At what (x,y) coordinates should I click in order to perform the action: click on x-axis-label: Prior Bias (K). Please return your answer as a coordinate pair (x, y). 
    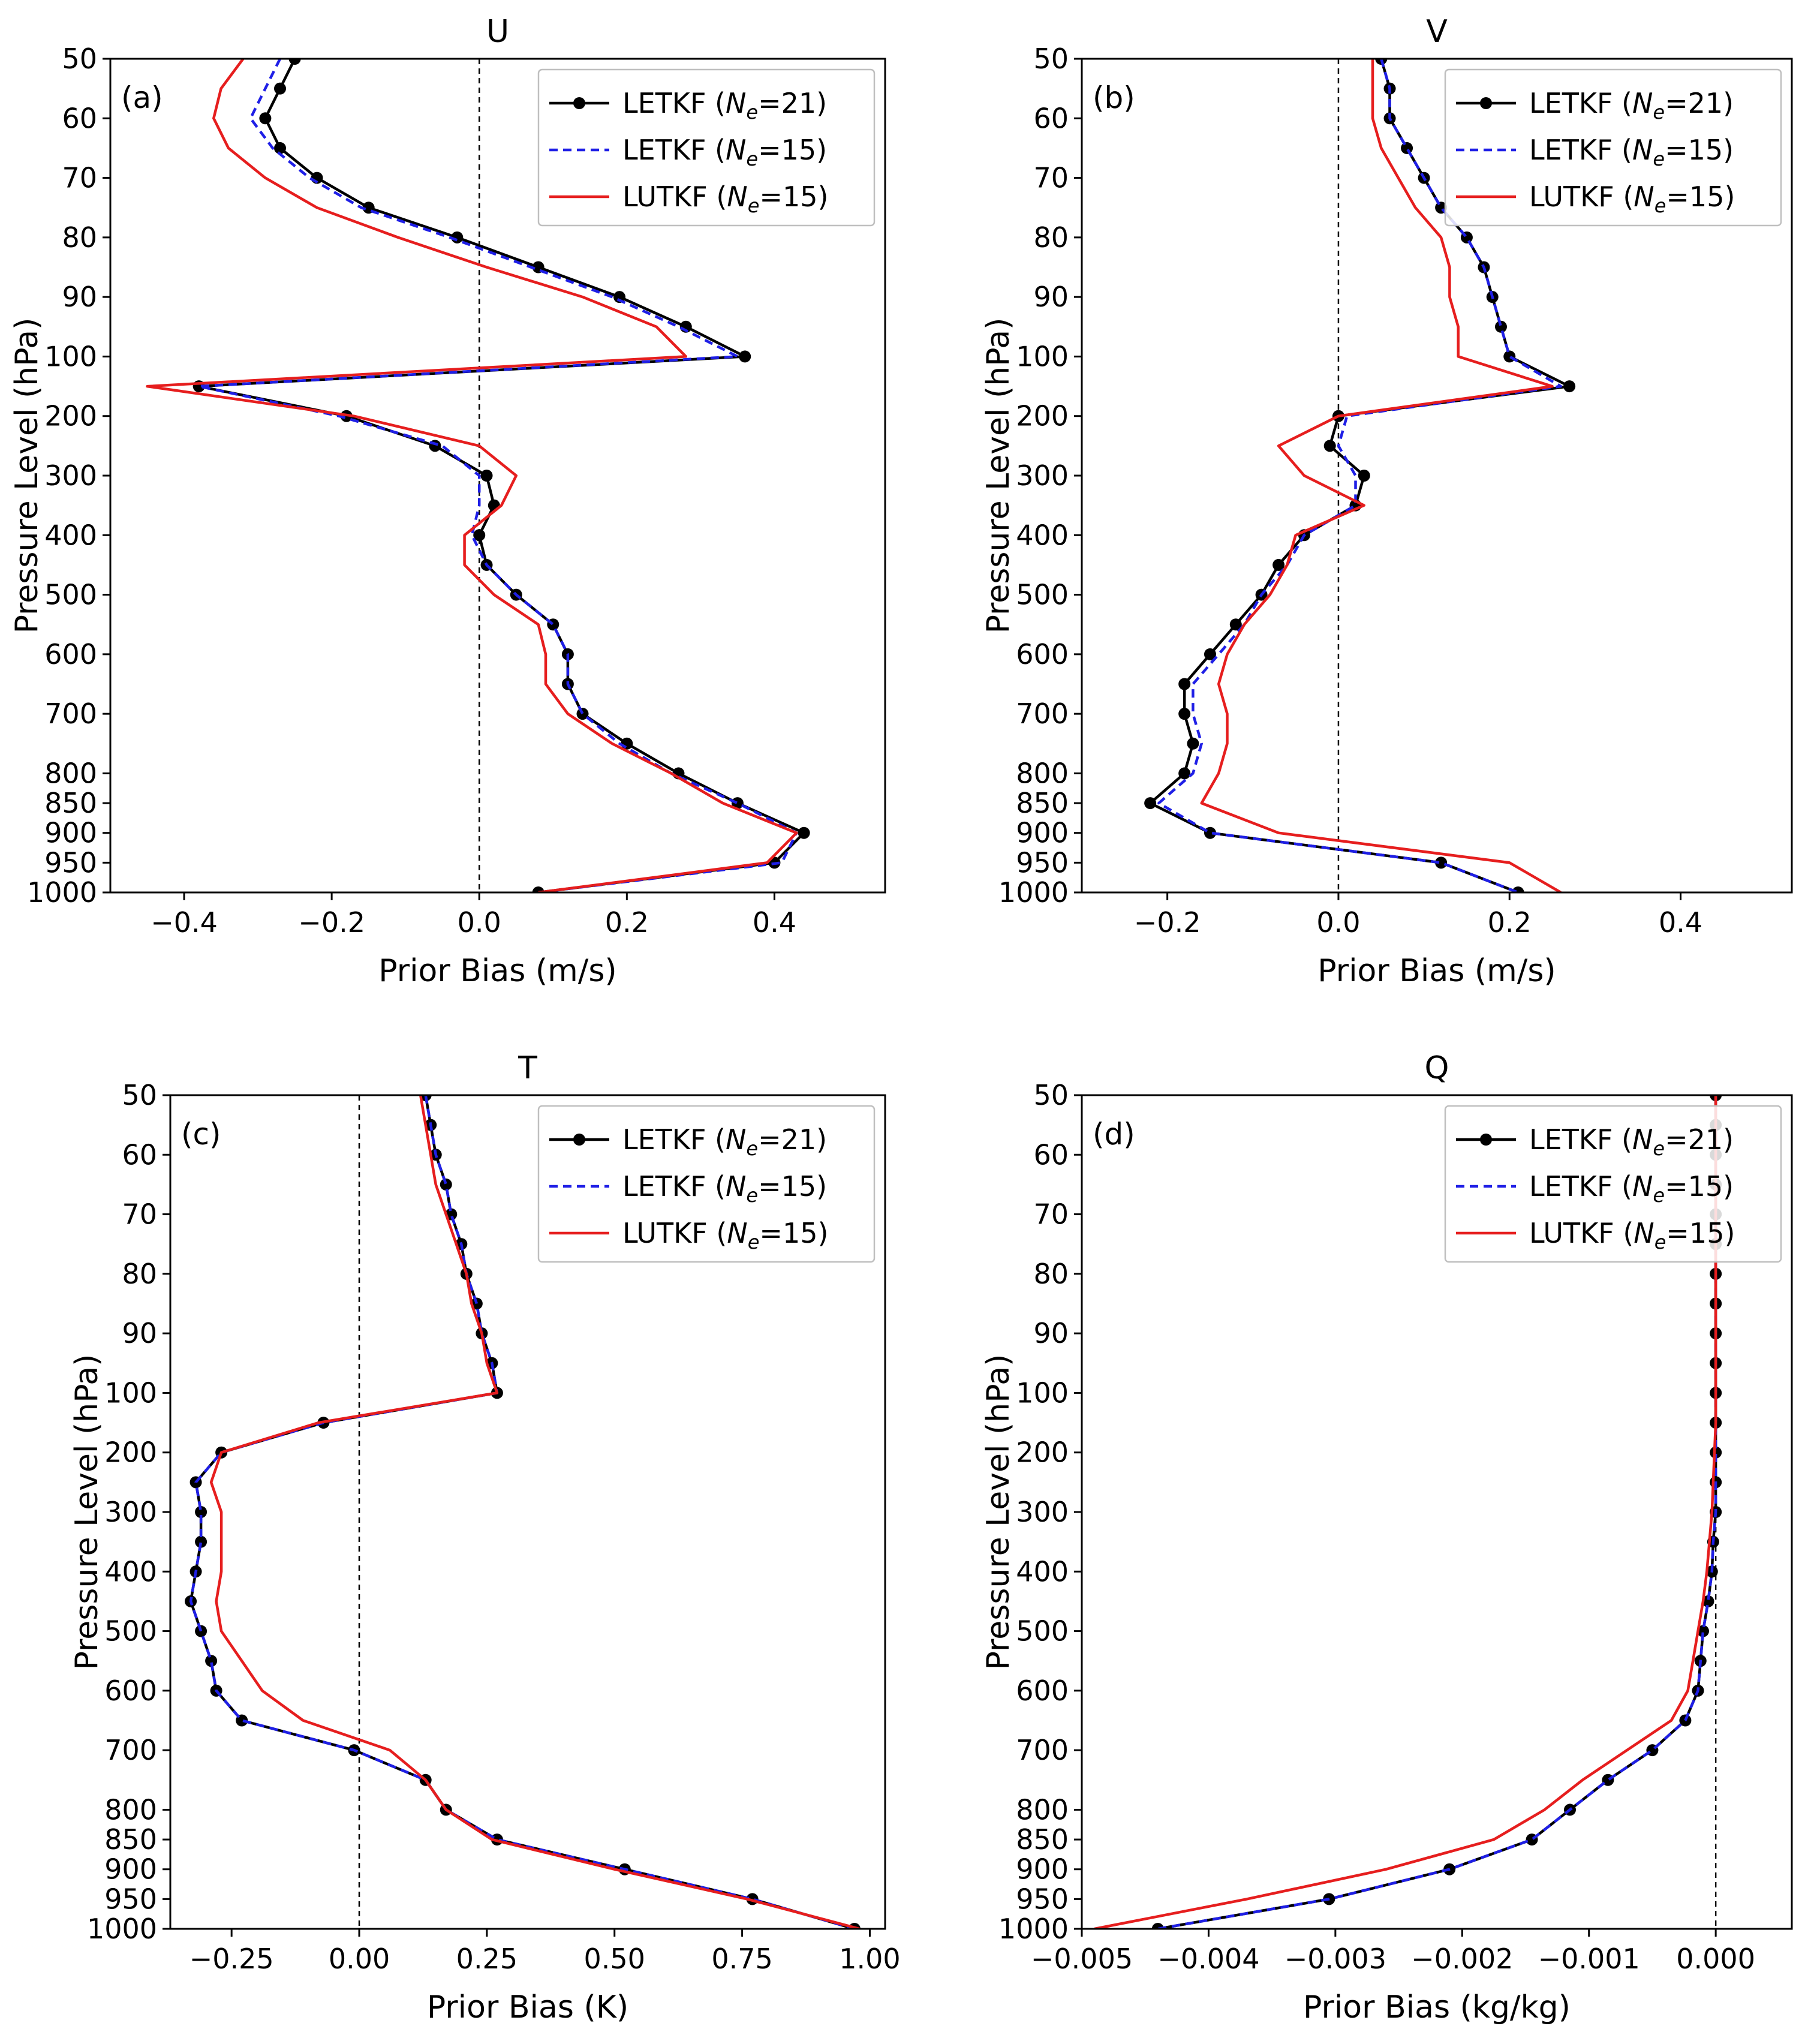
    Looking at the image, I should click on (527, 2007).